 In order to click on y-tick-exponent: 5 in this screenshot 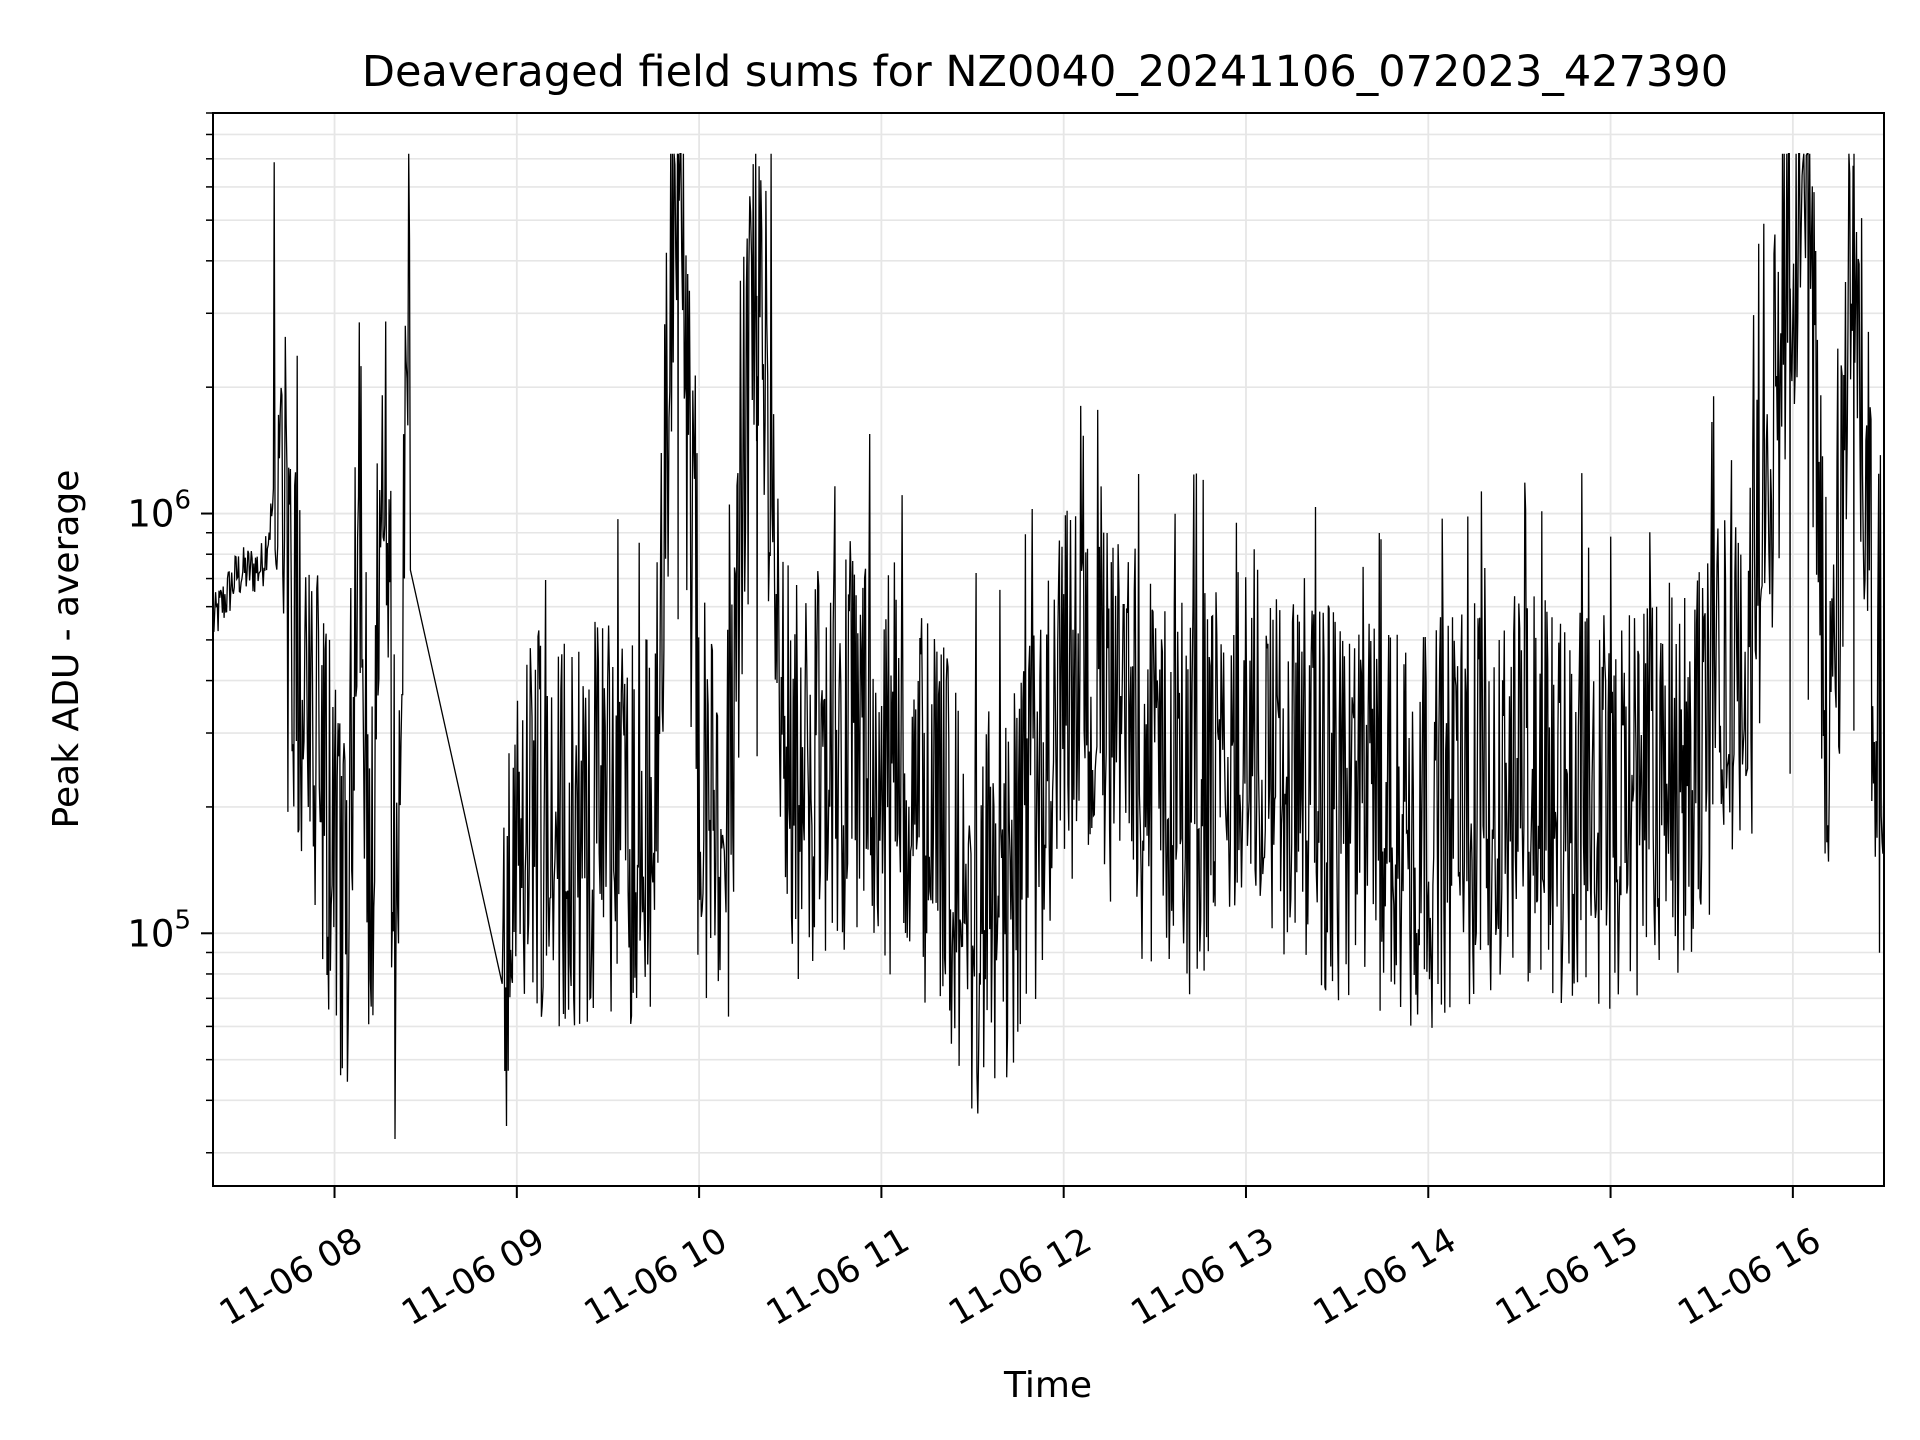, I will do `click(182, 920)`.